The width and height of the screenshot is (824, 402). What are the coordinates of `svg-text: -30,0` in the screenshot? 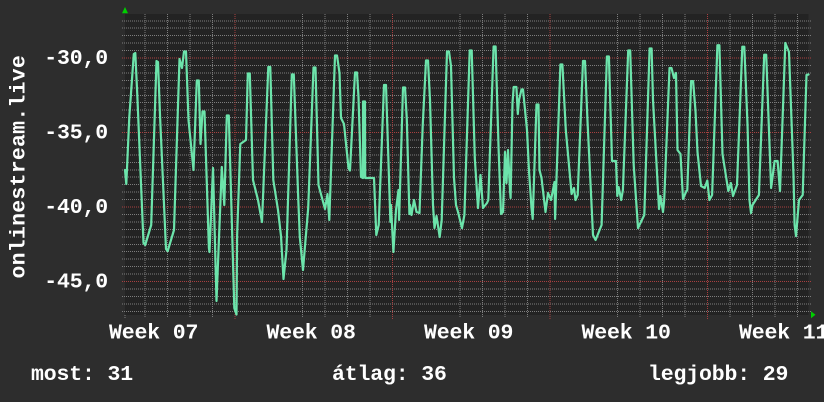 It's located at (76, 59).